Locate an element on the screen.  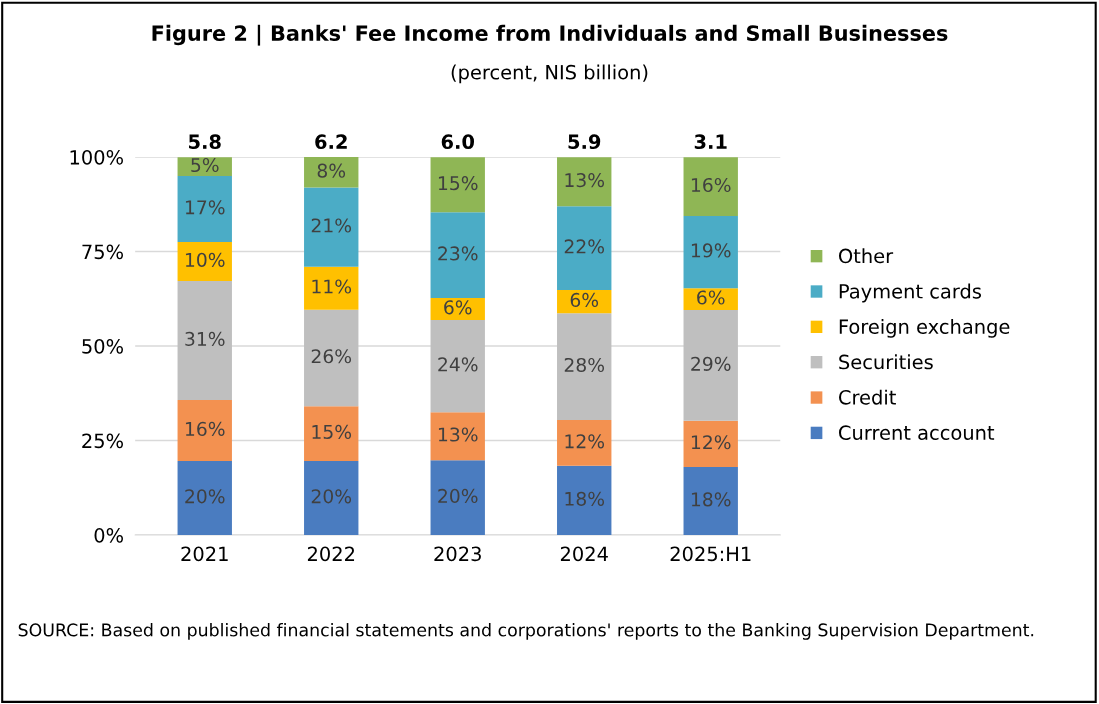
y-tick-label: 25% is located at coordinates (102, 441).